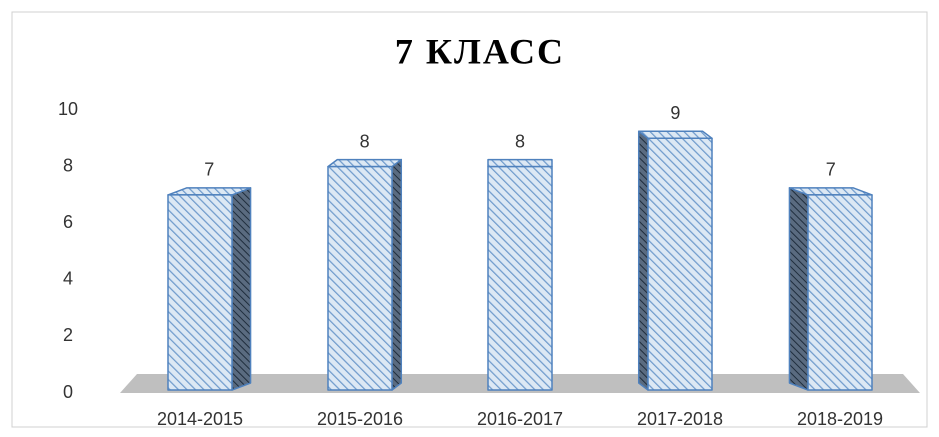  What do you see at coordinates (68, 222) in the screenshot?
I see `y-tick-label: 6` at bounding box center [68, 222].